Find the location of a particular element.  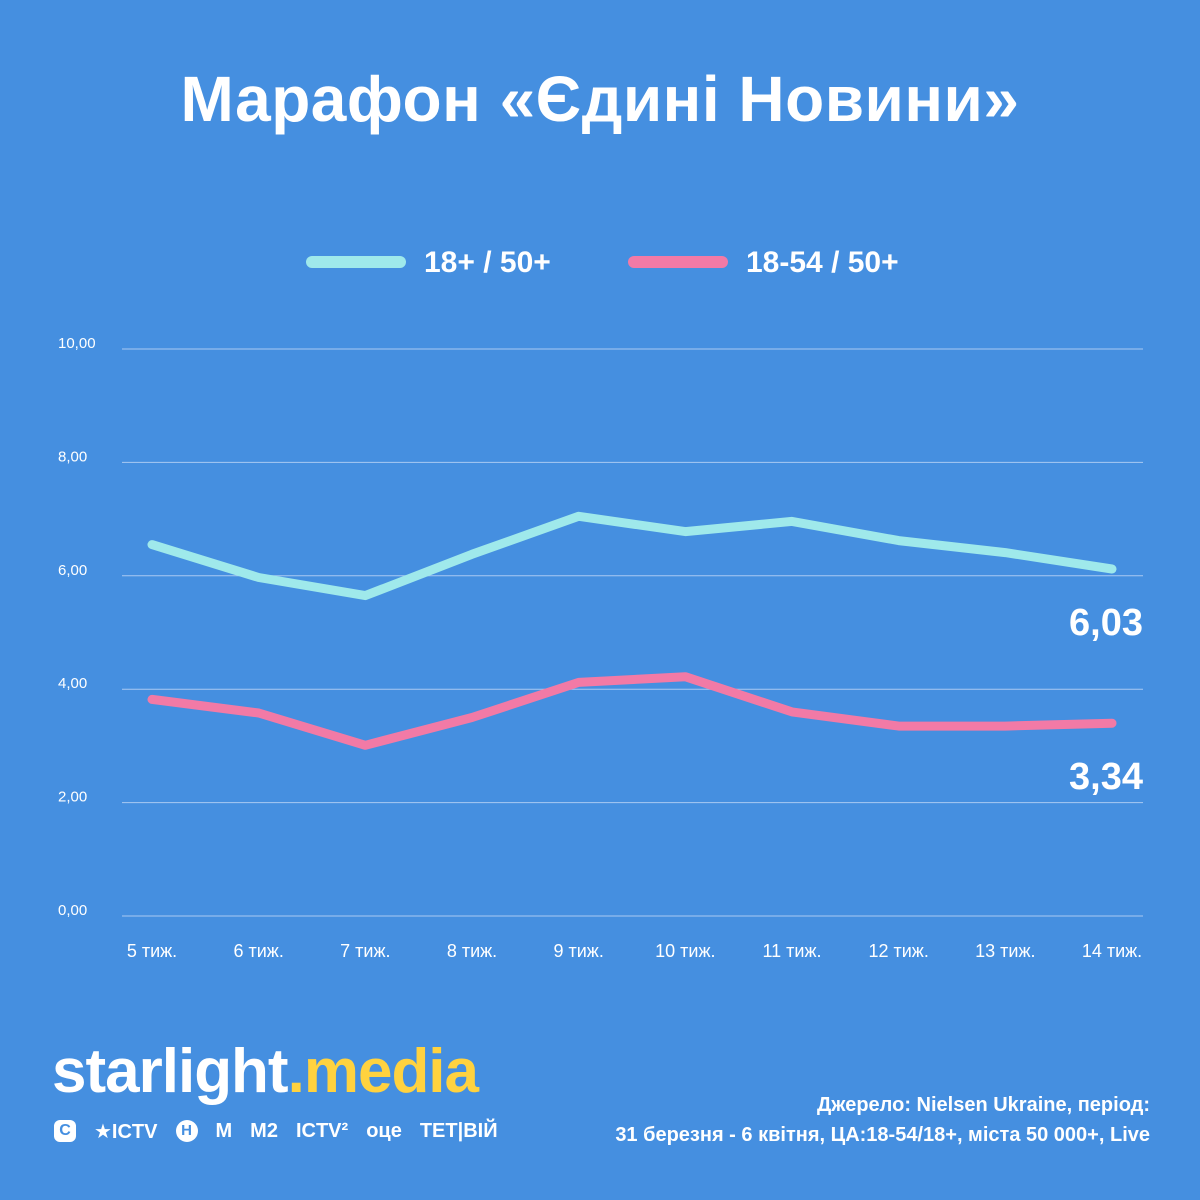

y-tick-label: 2,00 is located at coordinates (72, 797).